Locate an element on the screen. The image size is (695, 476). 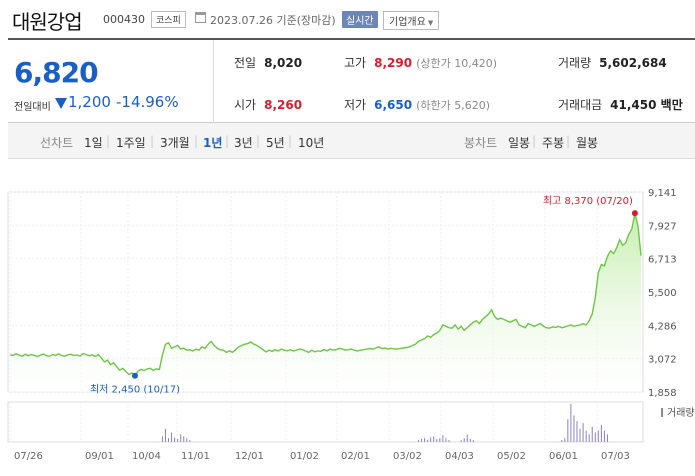
open-label: 시가 is located at coordinates (245, 105).